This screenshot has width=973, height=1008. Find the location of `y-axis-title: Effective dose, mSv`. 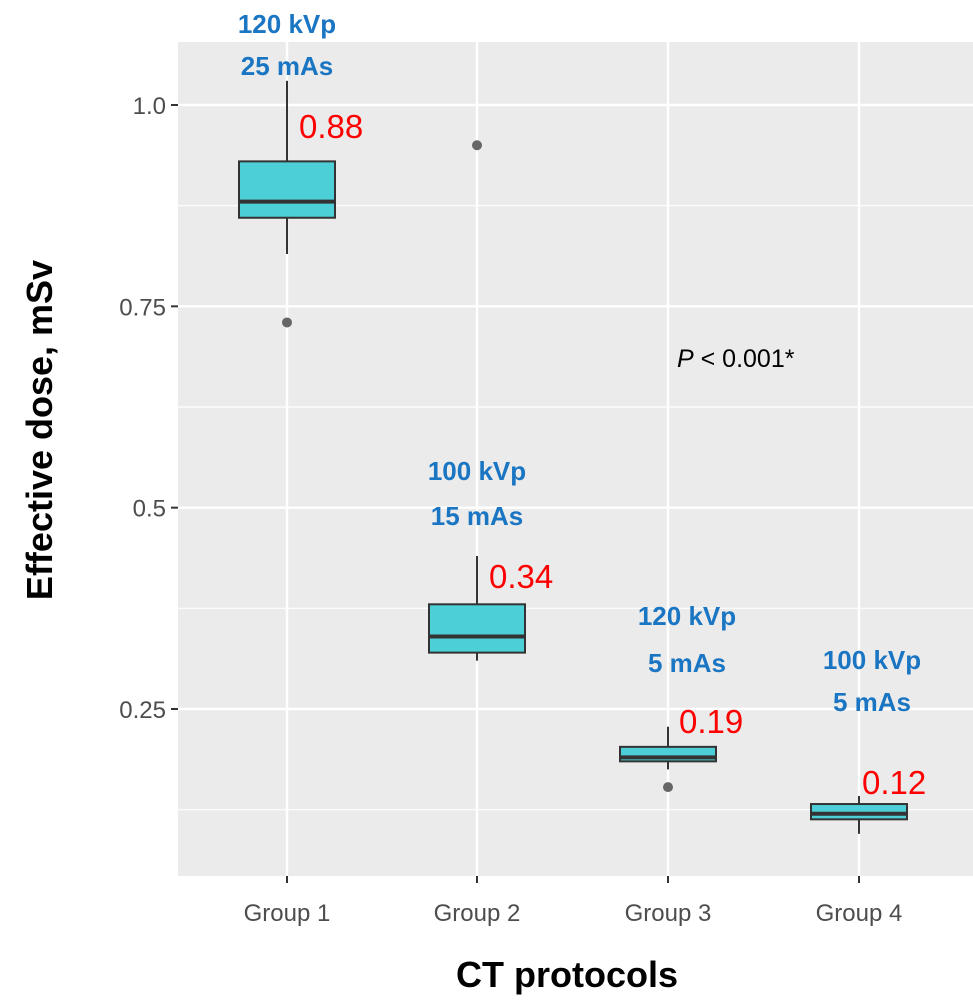

y-axis-title: Effective dose, mSv is located at coordinates (39, 430).